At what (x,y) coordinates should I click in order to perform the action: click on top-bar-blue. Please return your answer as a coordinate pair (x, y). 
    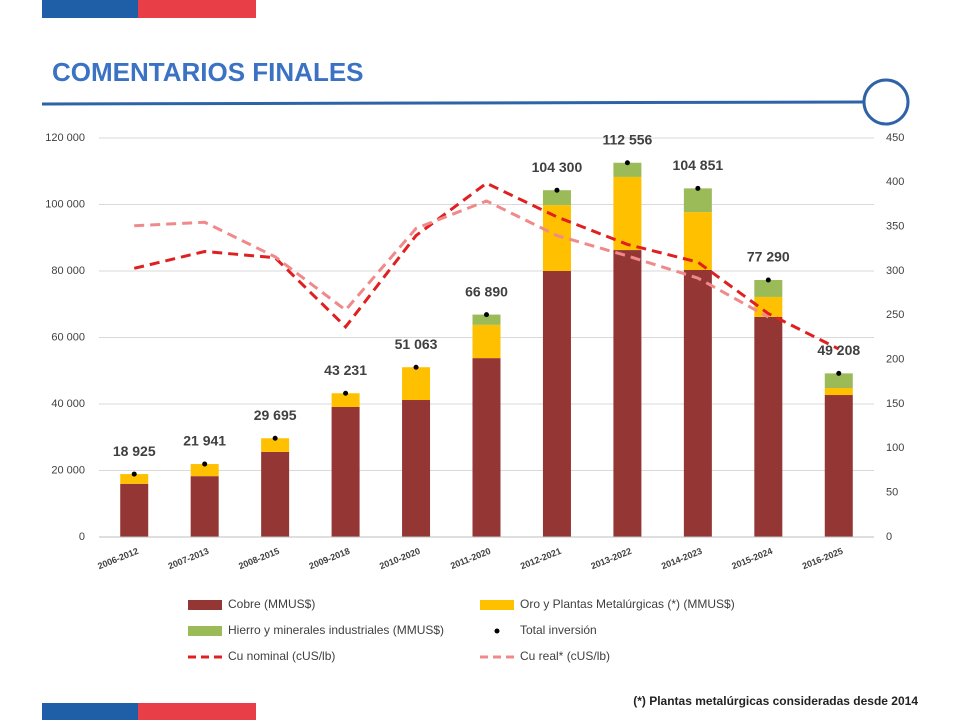
    Looking at the image, I should click on (90, 9).